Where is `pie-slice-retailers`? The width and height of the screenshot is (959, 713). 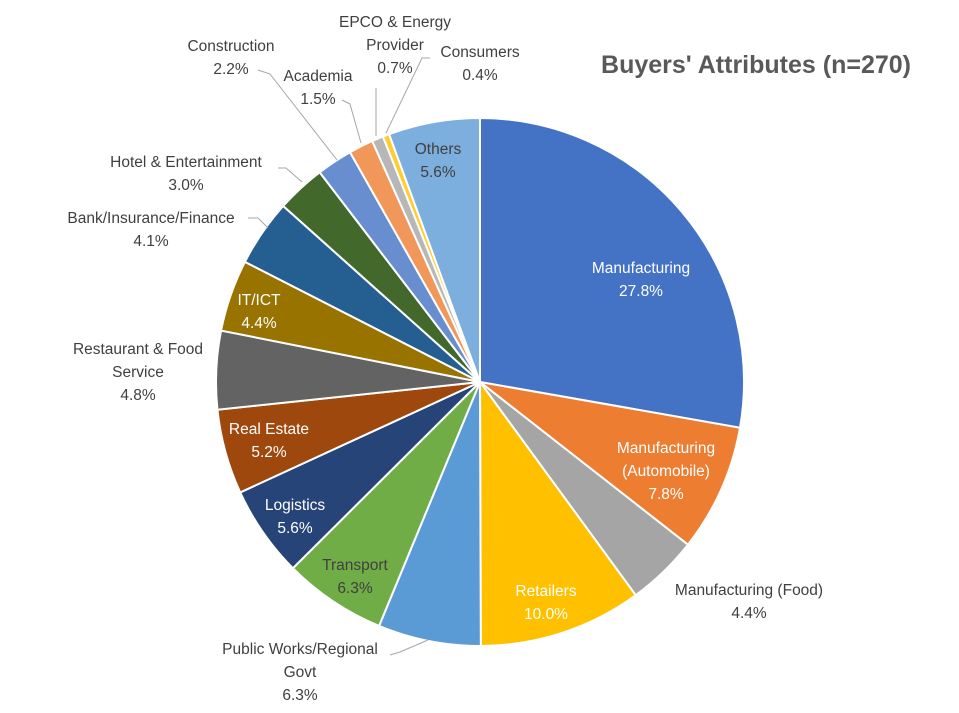 pie-slice-retailers is located at coordinates (558, 513).